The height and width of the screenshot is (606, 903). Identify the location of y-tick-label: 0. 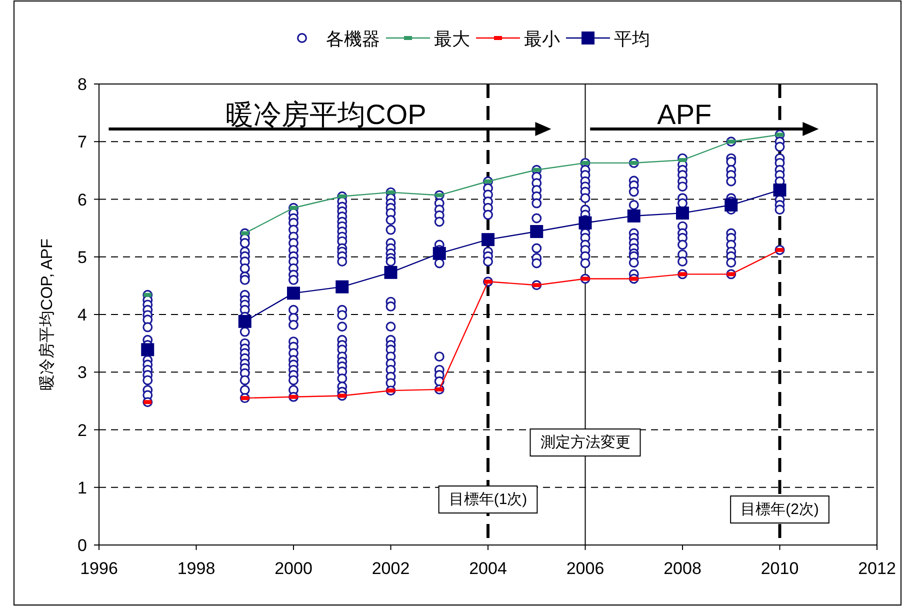
(82, 545).